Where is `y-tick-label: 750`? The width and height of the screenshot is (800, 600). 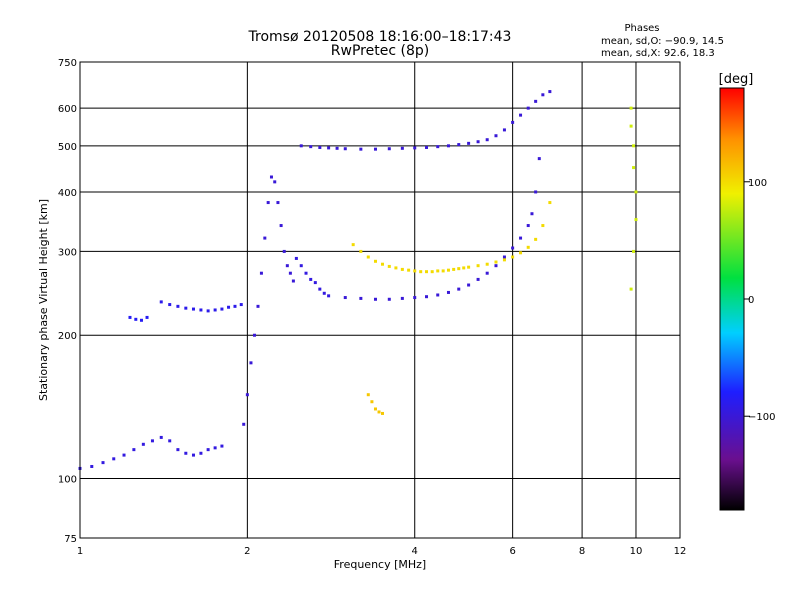
y-tick-label: 750 is located at coordinates (67, 63).